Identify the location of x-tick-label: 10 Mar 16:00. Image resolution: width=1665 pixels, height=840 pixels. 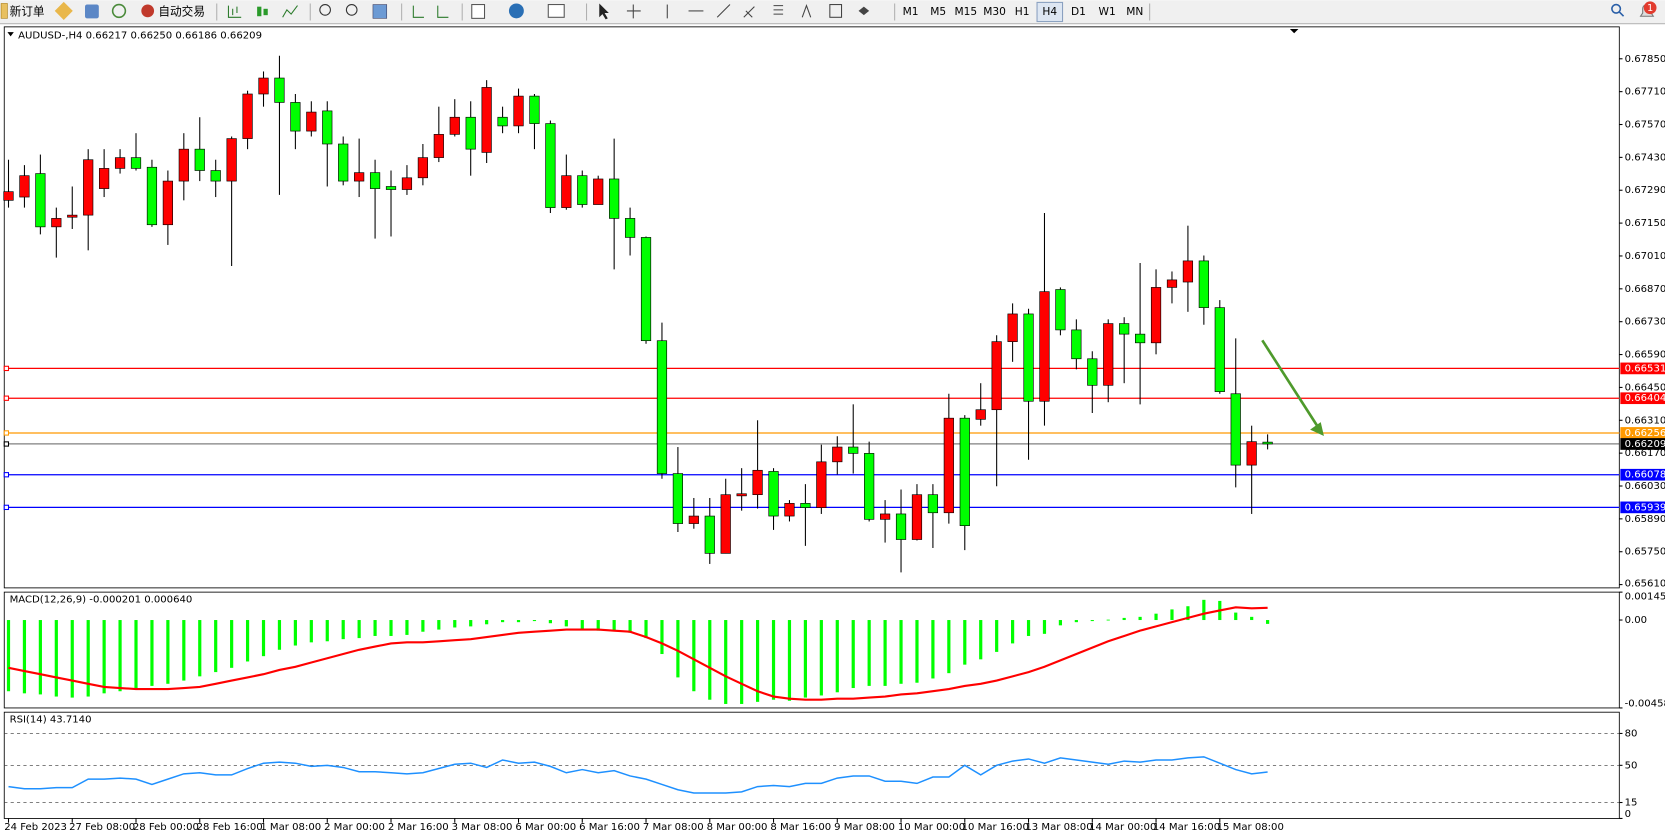
(995, 827).